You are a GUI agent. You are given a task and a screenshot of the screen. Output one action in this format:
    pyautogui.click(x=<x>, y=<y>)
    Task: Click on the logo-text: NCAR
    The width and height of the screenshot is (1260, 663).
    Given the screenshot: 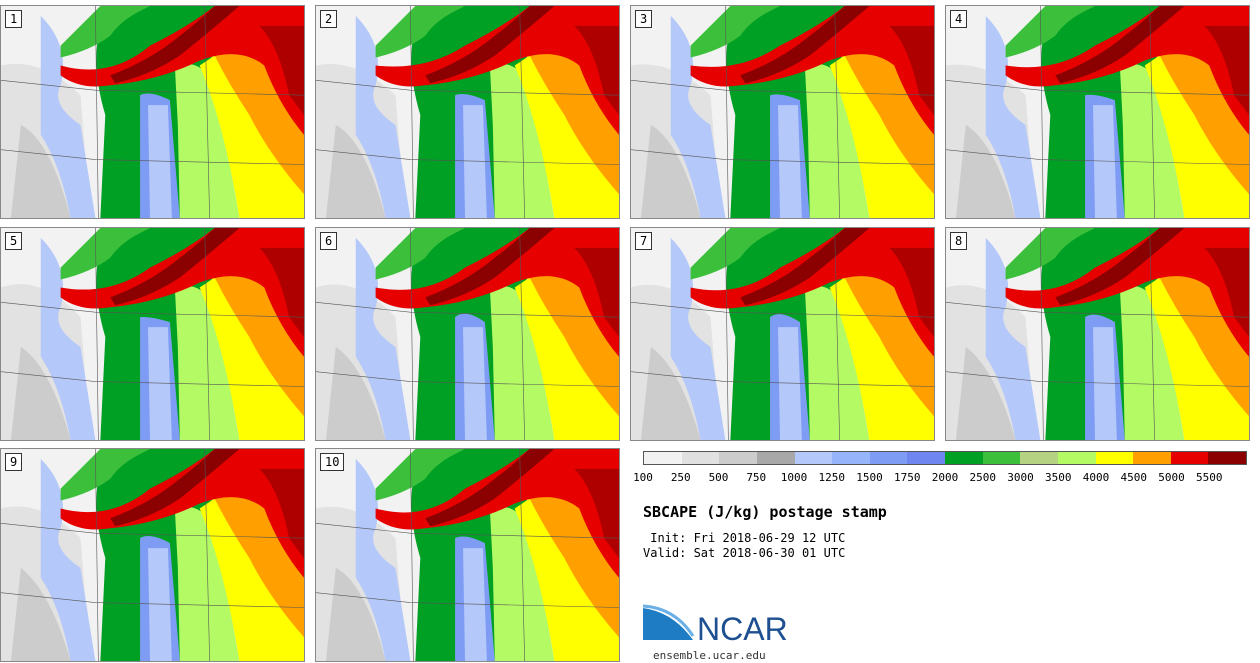 What is the action you would take?
    pyautogui.click(x=742, y=629)
    